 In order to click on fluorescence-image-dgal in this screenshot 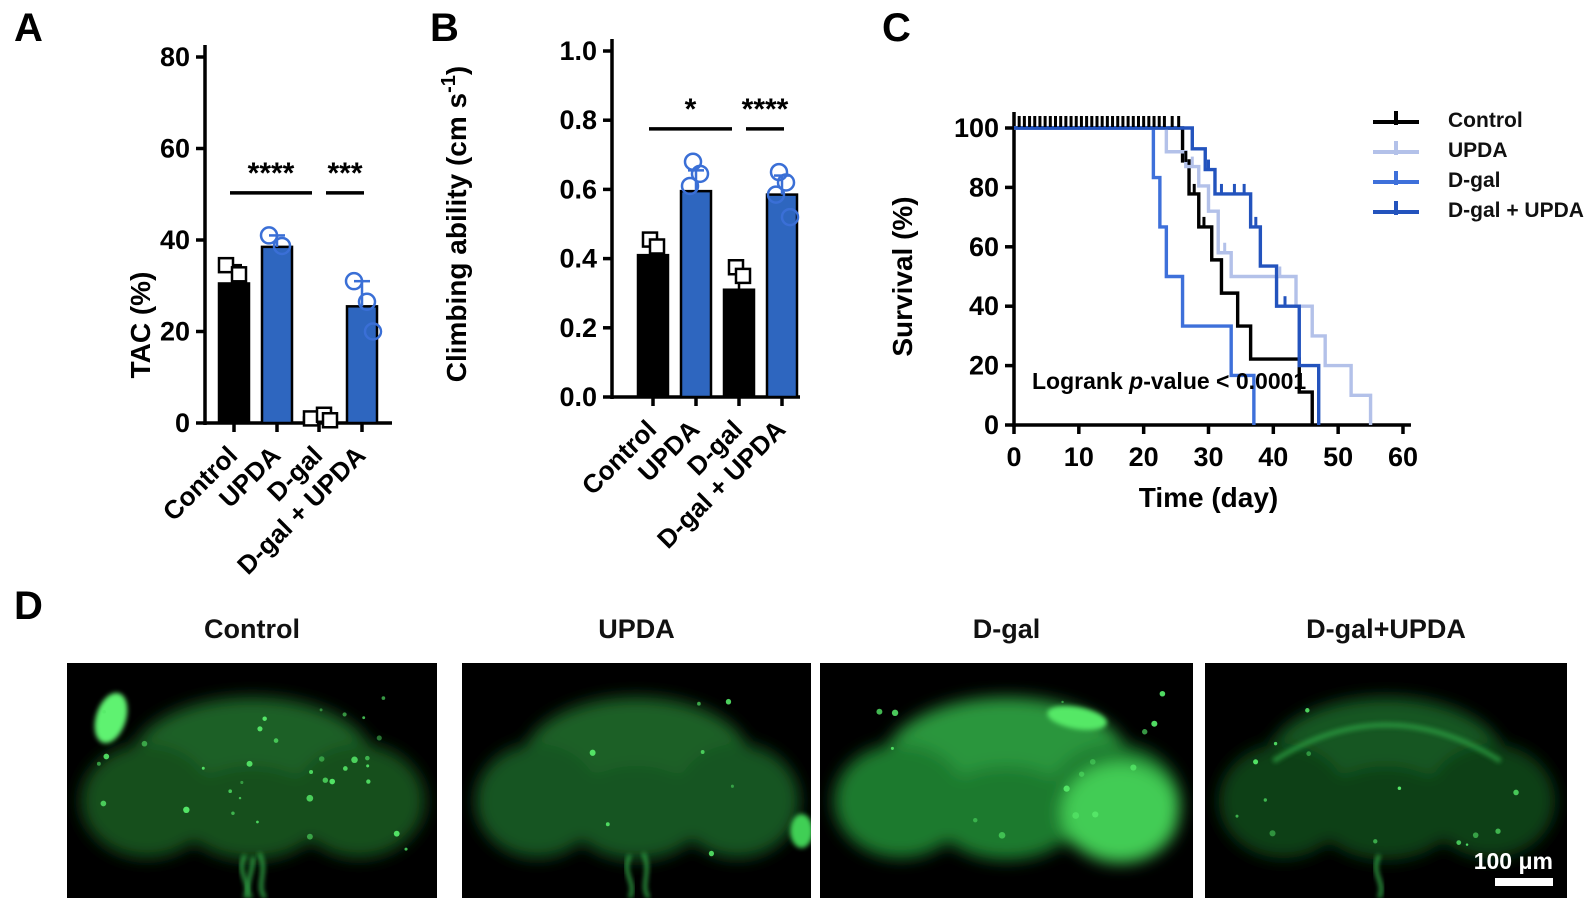, I will do `click(1006, 780)`.